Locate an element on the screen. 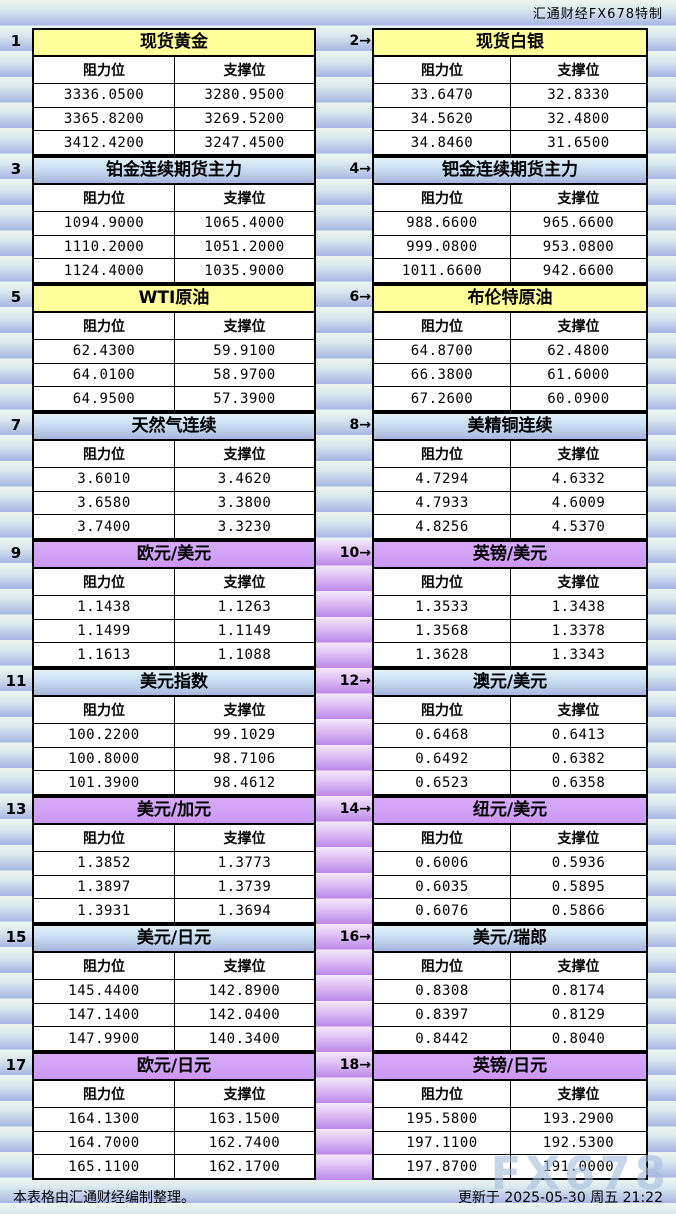 Image resolution: width=676 pixels, height=1214 pixels. support-value: 140.3400 is located at coordinates (244, 1038).